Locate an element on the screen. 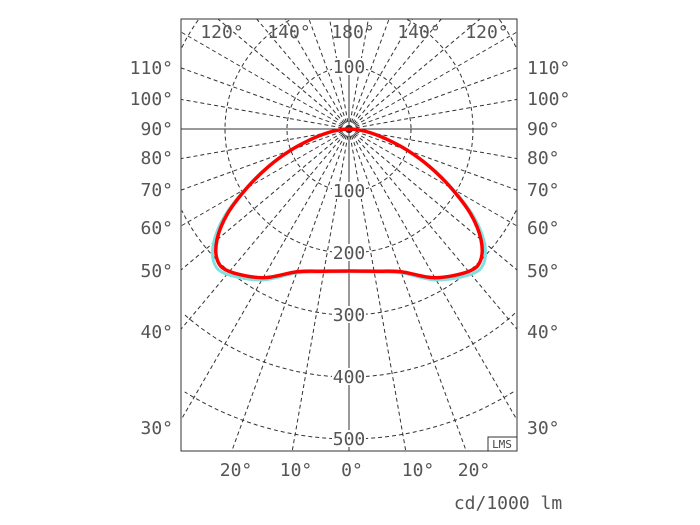  right-angle-label: 110° is located at coordinates (548, 68).